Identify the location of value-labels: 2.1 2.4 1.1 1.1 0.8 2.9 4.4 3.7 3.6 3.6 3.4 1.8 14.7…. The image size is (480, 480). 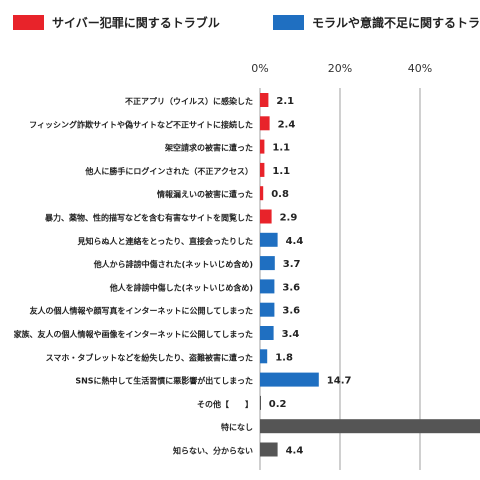
(310, 276).